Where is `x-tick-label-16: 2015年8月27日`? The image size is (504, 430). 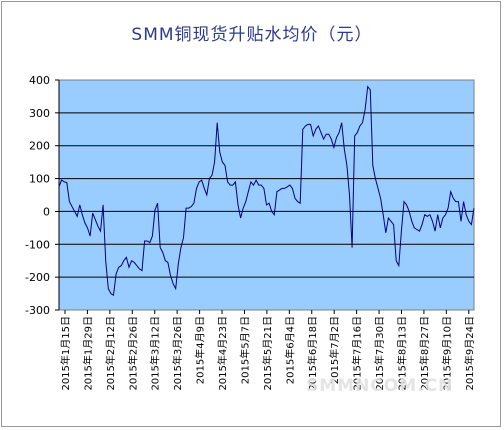 x-tick-label-16: 2015年8月27日 is located at coordinates (424, 353).